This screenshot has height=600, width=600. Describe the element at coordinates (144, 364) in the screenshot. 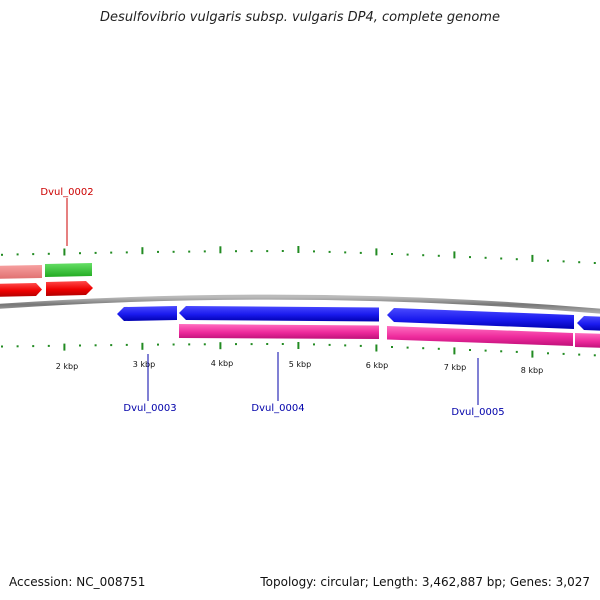

I see `tick-label-3kbp: 3 kbp` at that location.